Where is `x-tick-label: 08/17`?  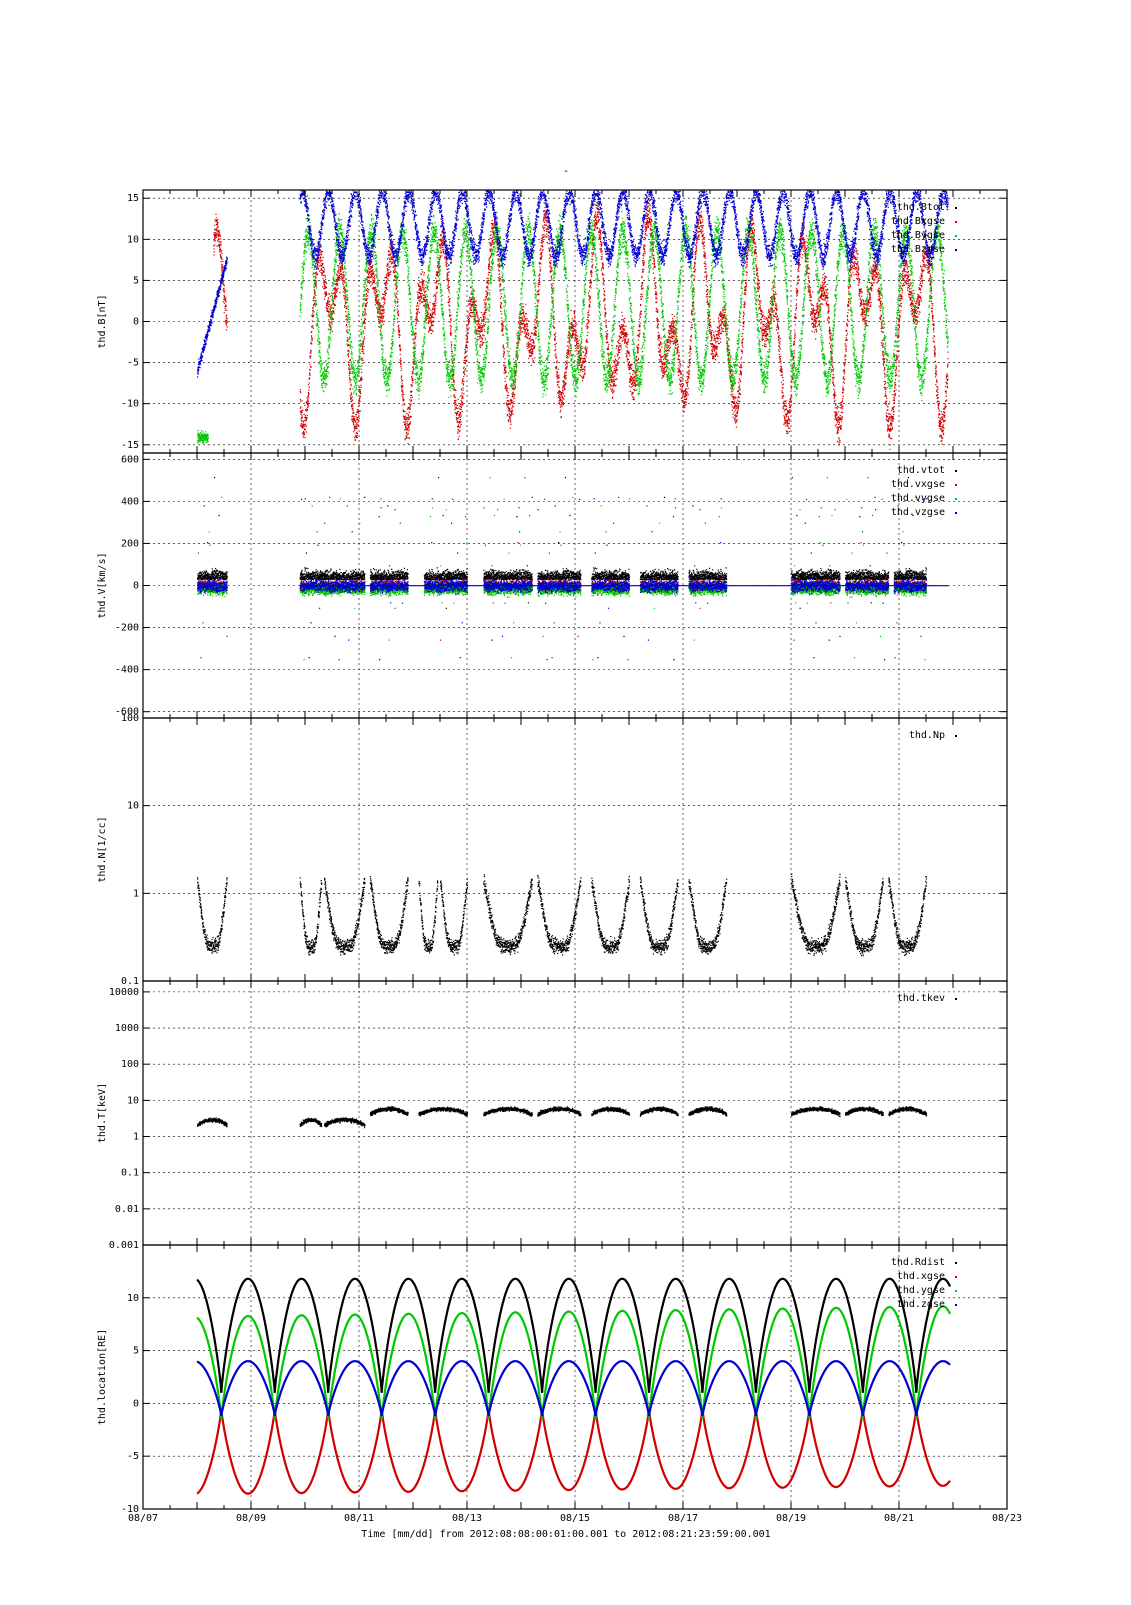 x-tick-label: 08/17 is located at coordinates (683, 1518).